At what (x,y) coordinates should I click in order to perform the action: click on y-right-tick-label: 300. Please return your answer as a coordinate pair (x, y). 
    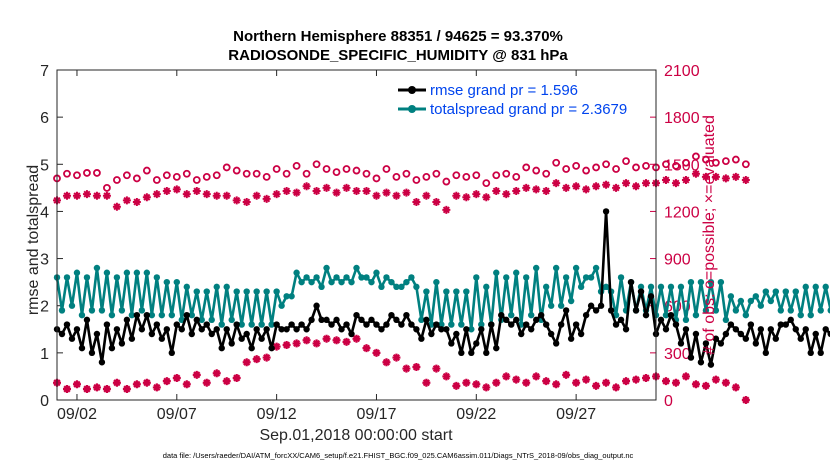
    Looking at the image, I should click on (677, 354).